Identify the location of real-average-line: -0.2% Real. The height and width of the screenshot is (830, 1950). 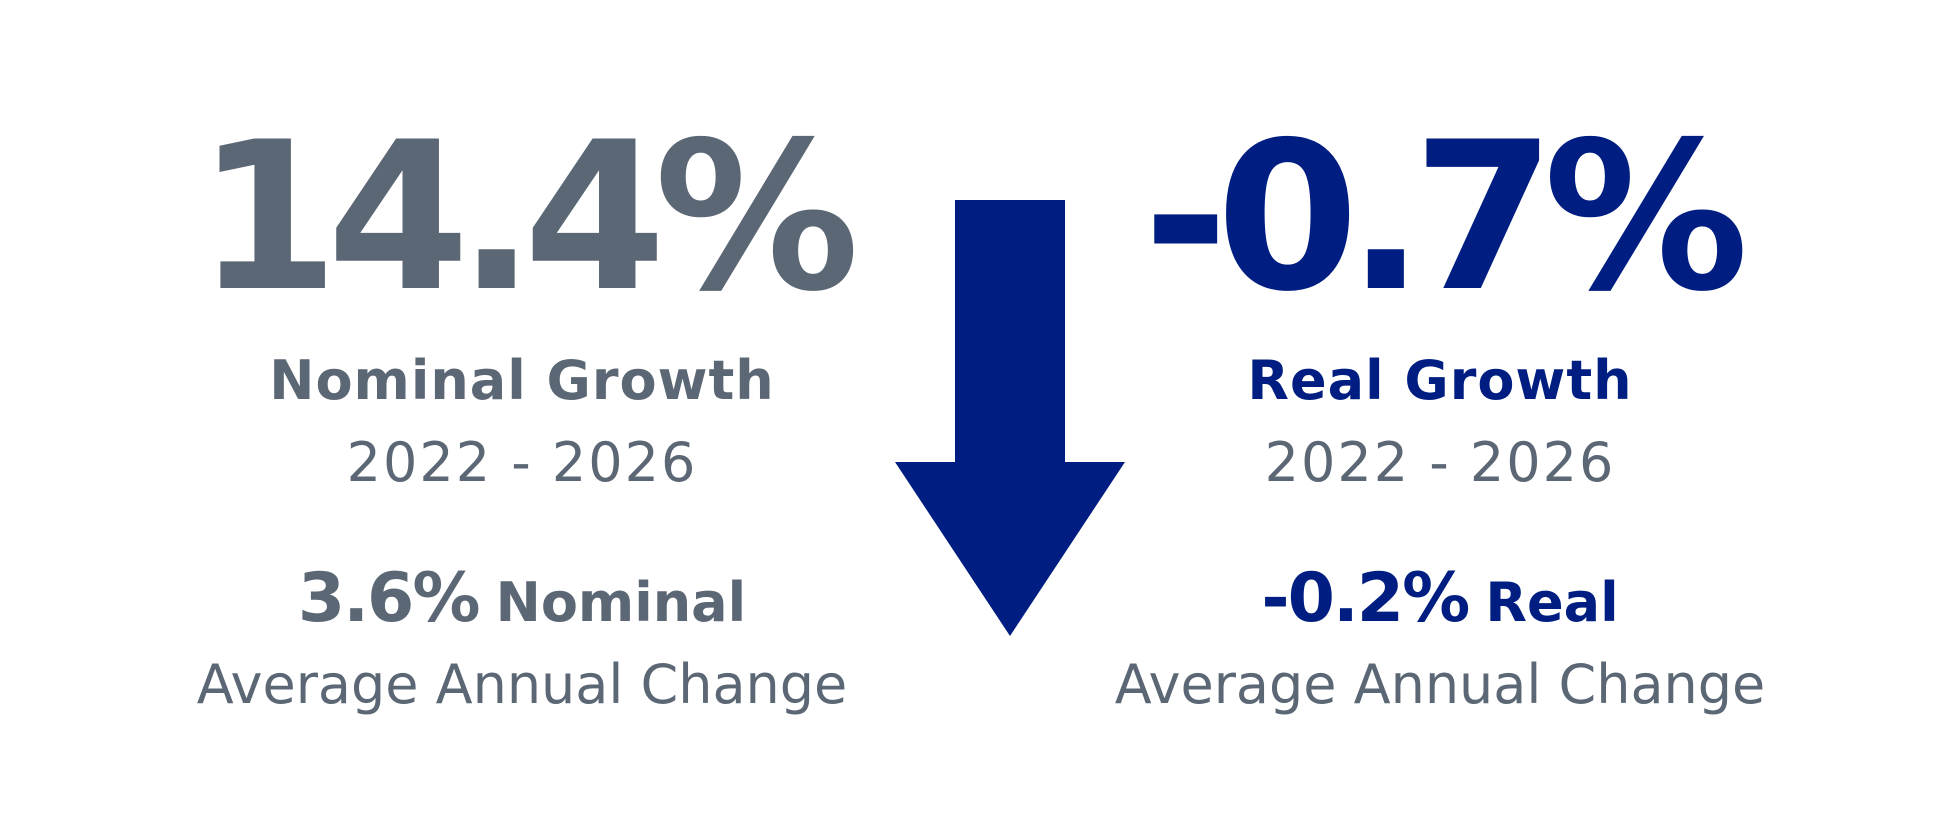
(1440, 601).